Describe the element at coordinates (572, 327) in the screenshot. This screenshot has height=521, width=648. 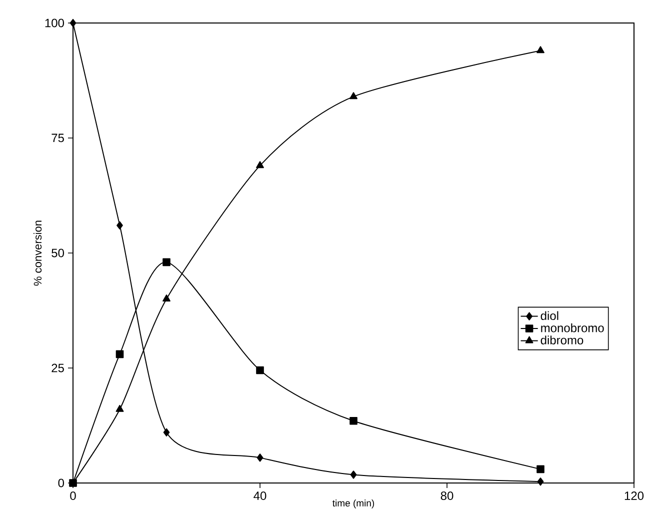
I see `legend-label: monobromo` at that location.